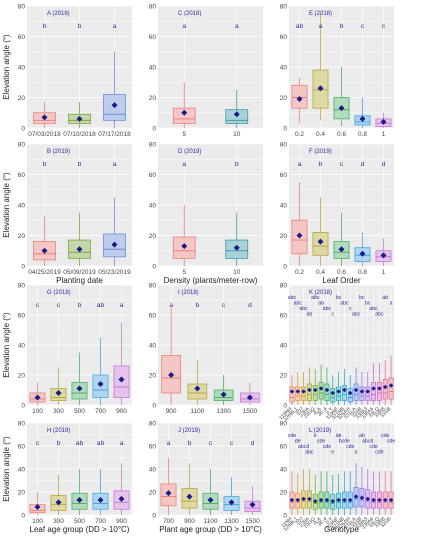  What do you see at coordinates (385, 298) in the screenshot?
I see `significance-letter: ab` at bounding box center [385, 298].